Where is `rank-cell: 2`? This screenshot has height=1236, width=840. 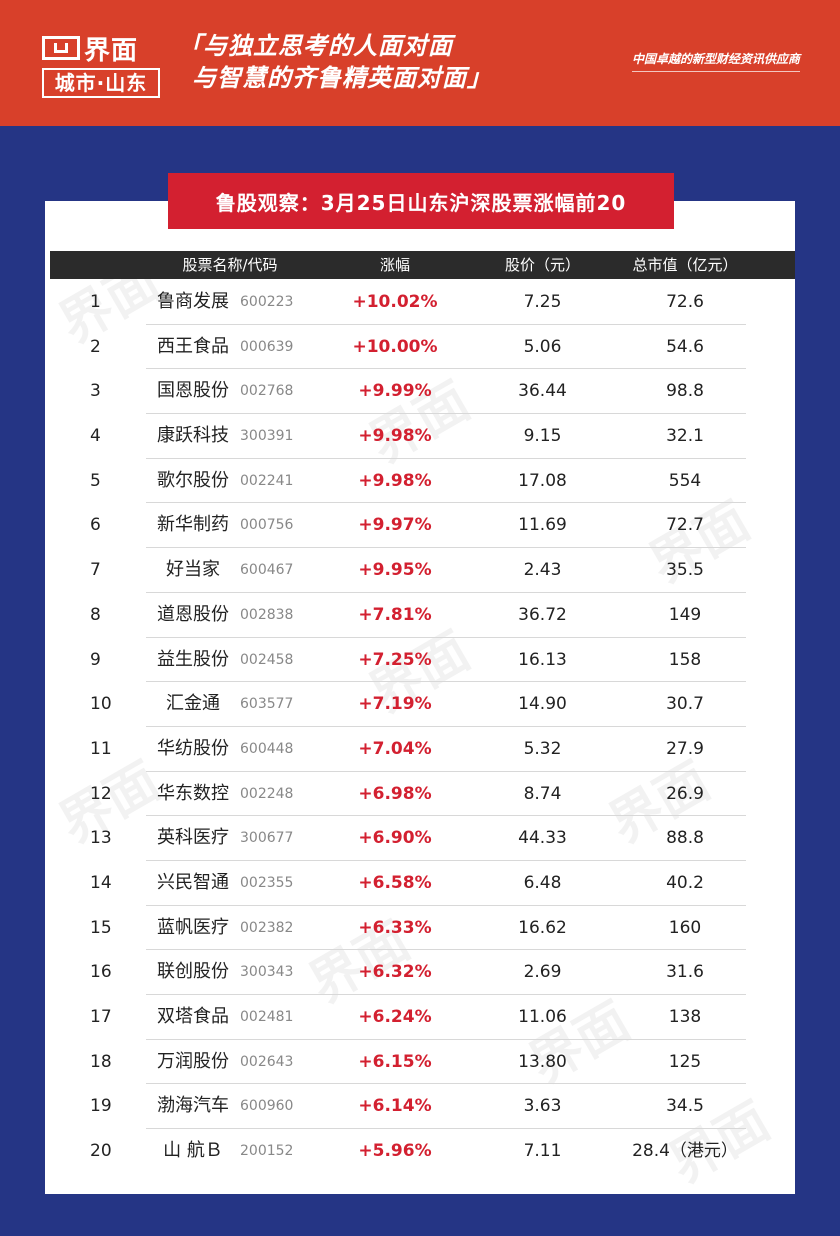 rank-cell: 2 is located at coordinates (95, 346).